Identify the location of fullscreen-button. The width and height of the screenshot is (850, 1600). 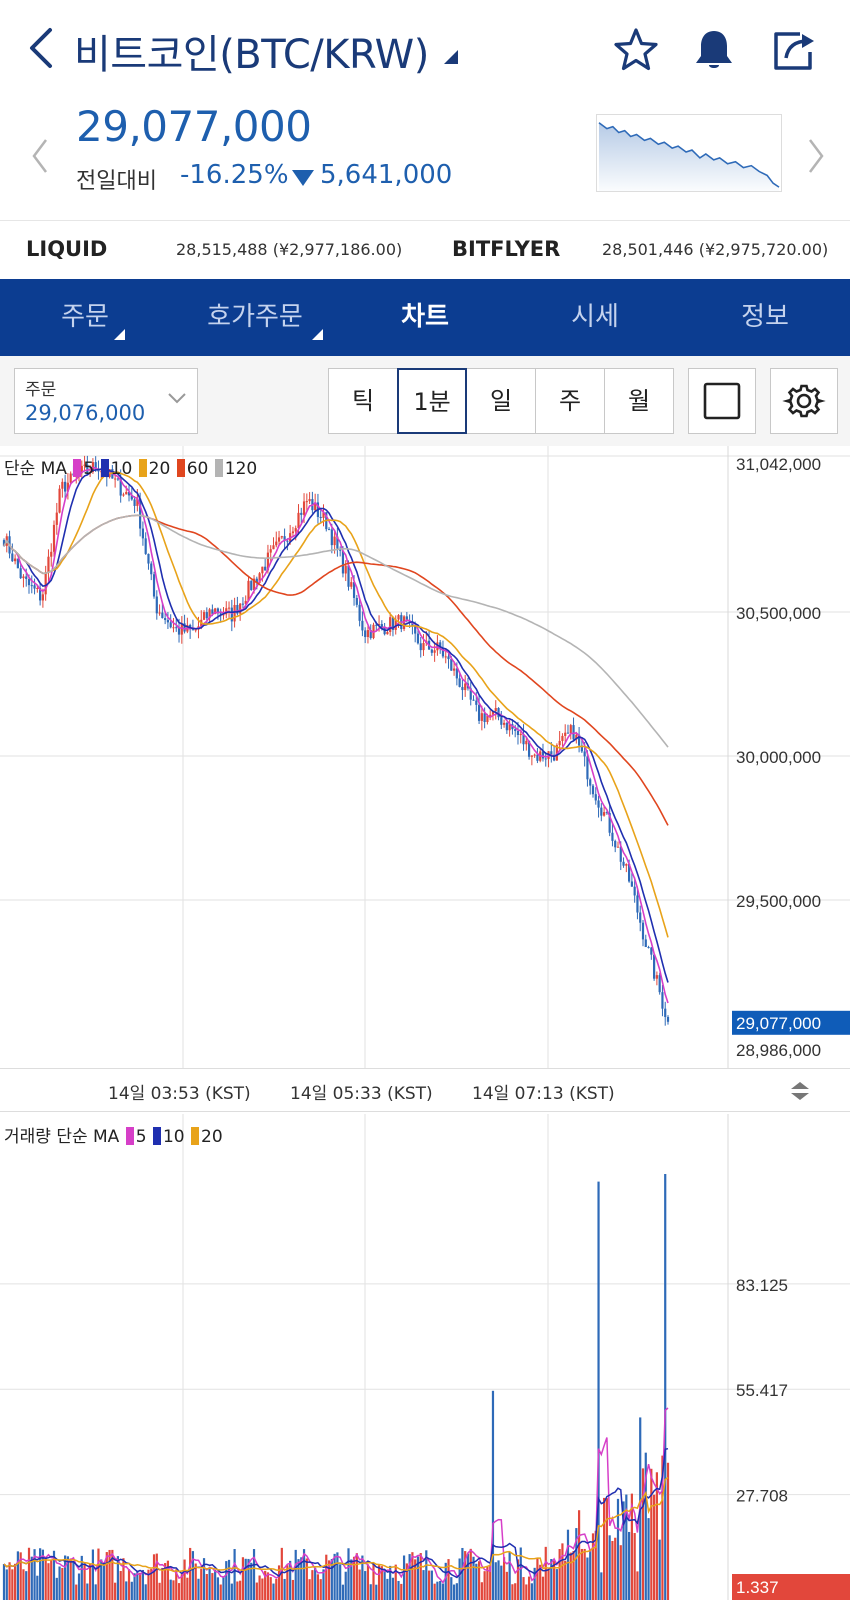
(722, 401).